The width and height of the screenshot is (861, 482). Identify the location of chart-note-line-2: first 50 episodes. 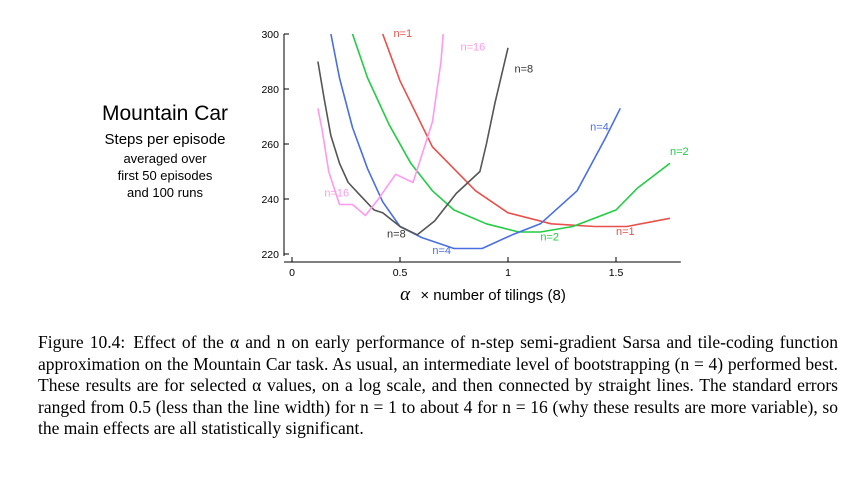
(165, 175).